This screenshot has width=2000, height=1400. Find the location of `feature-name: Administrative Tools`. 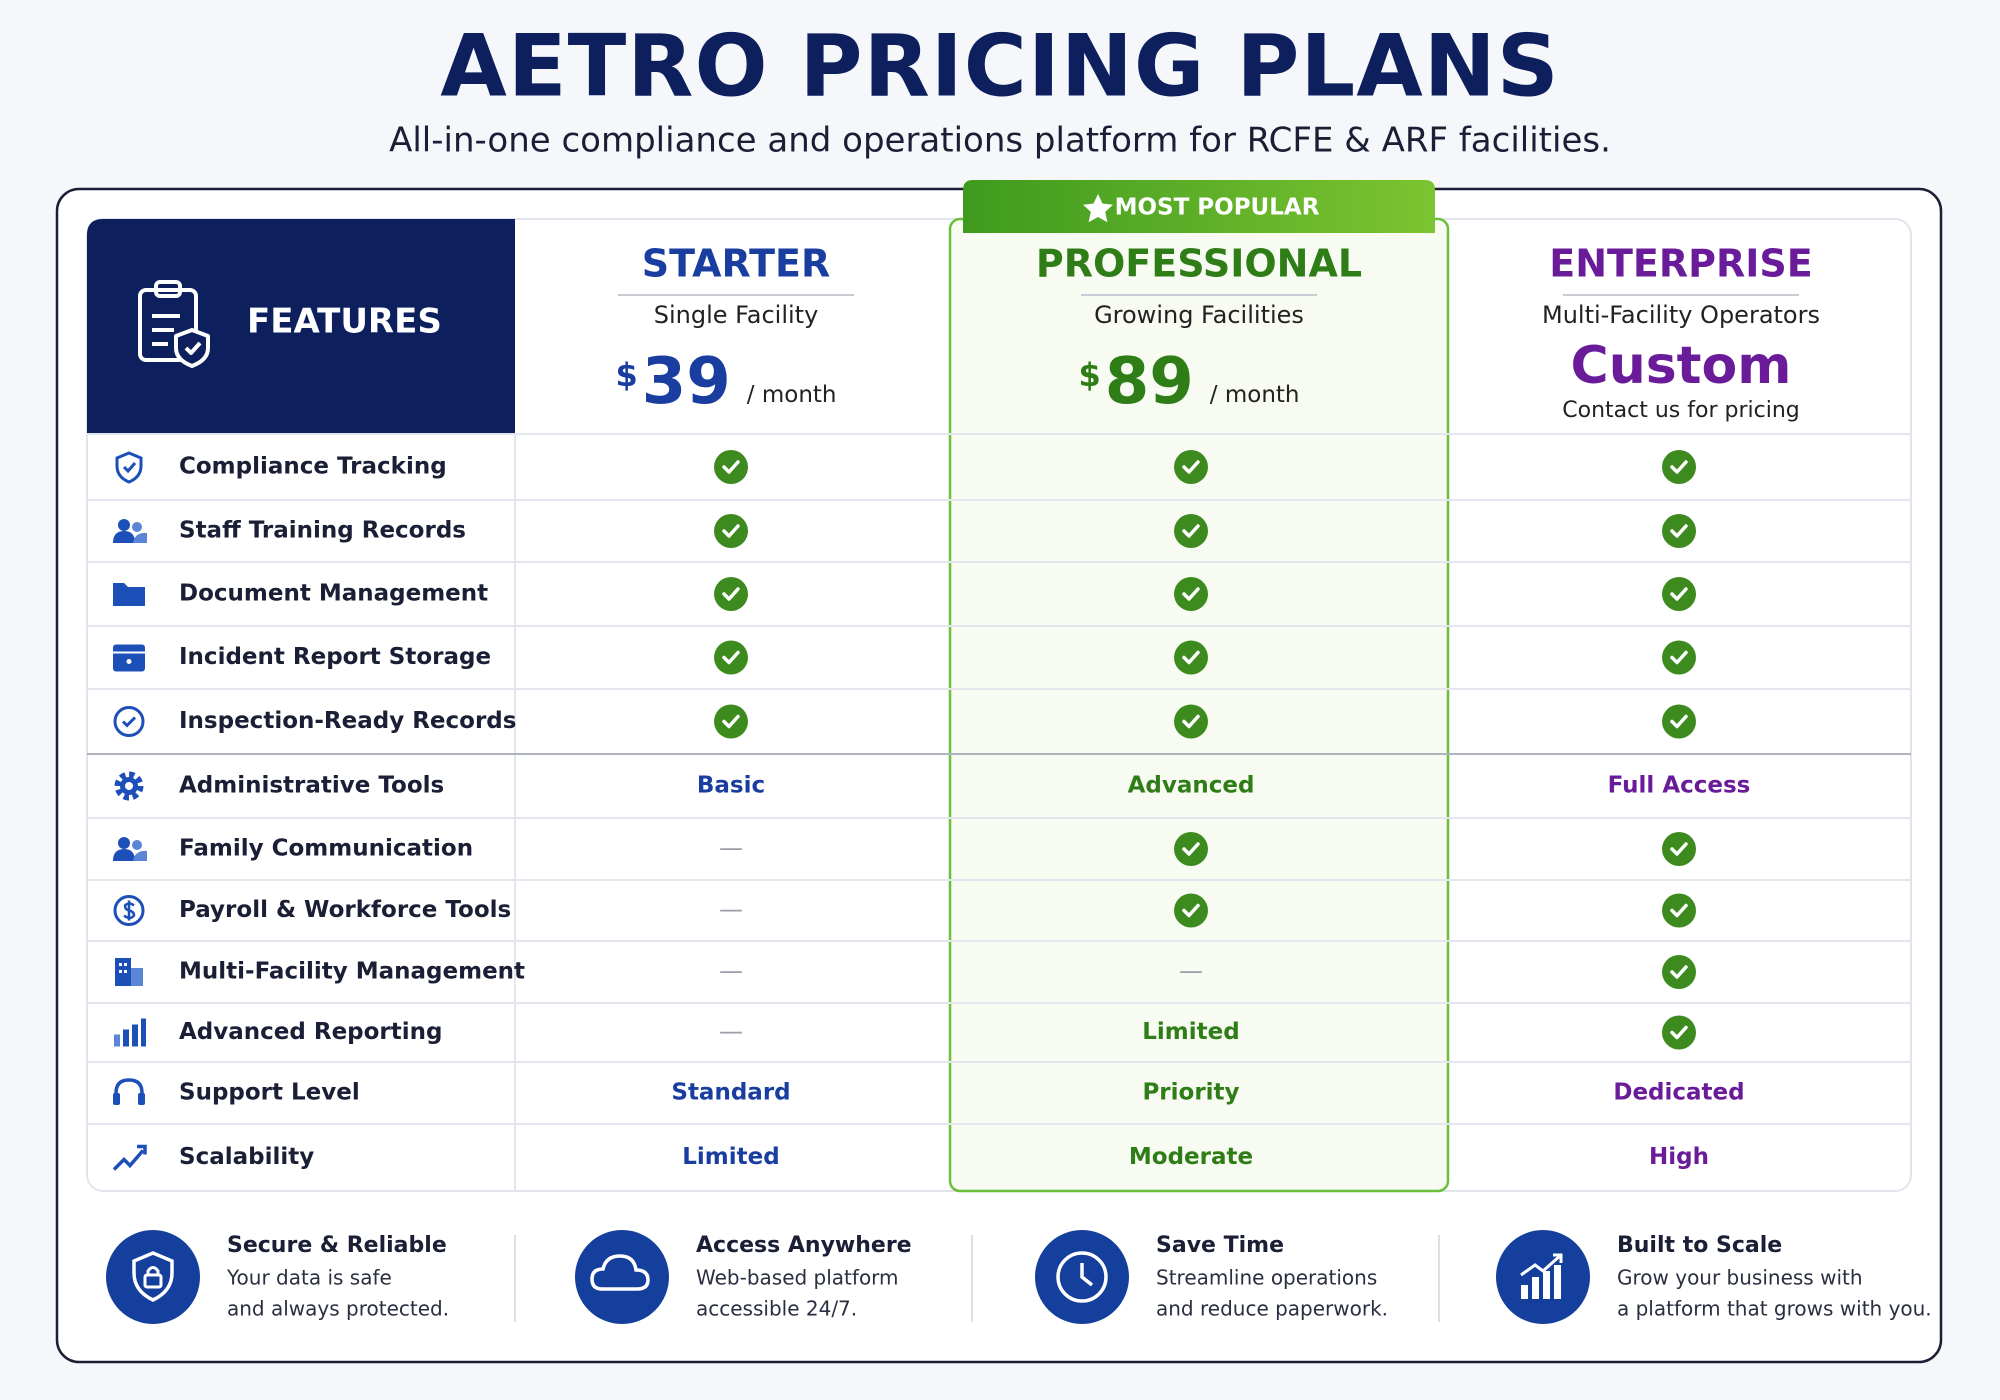

feature-name: Administrative Tools is located at coordinates (311, 786).